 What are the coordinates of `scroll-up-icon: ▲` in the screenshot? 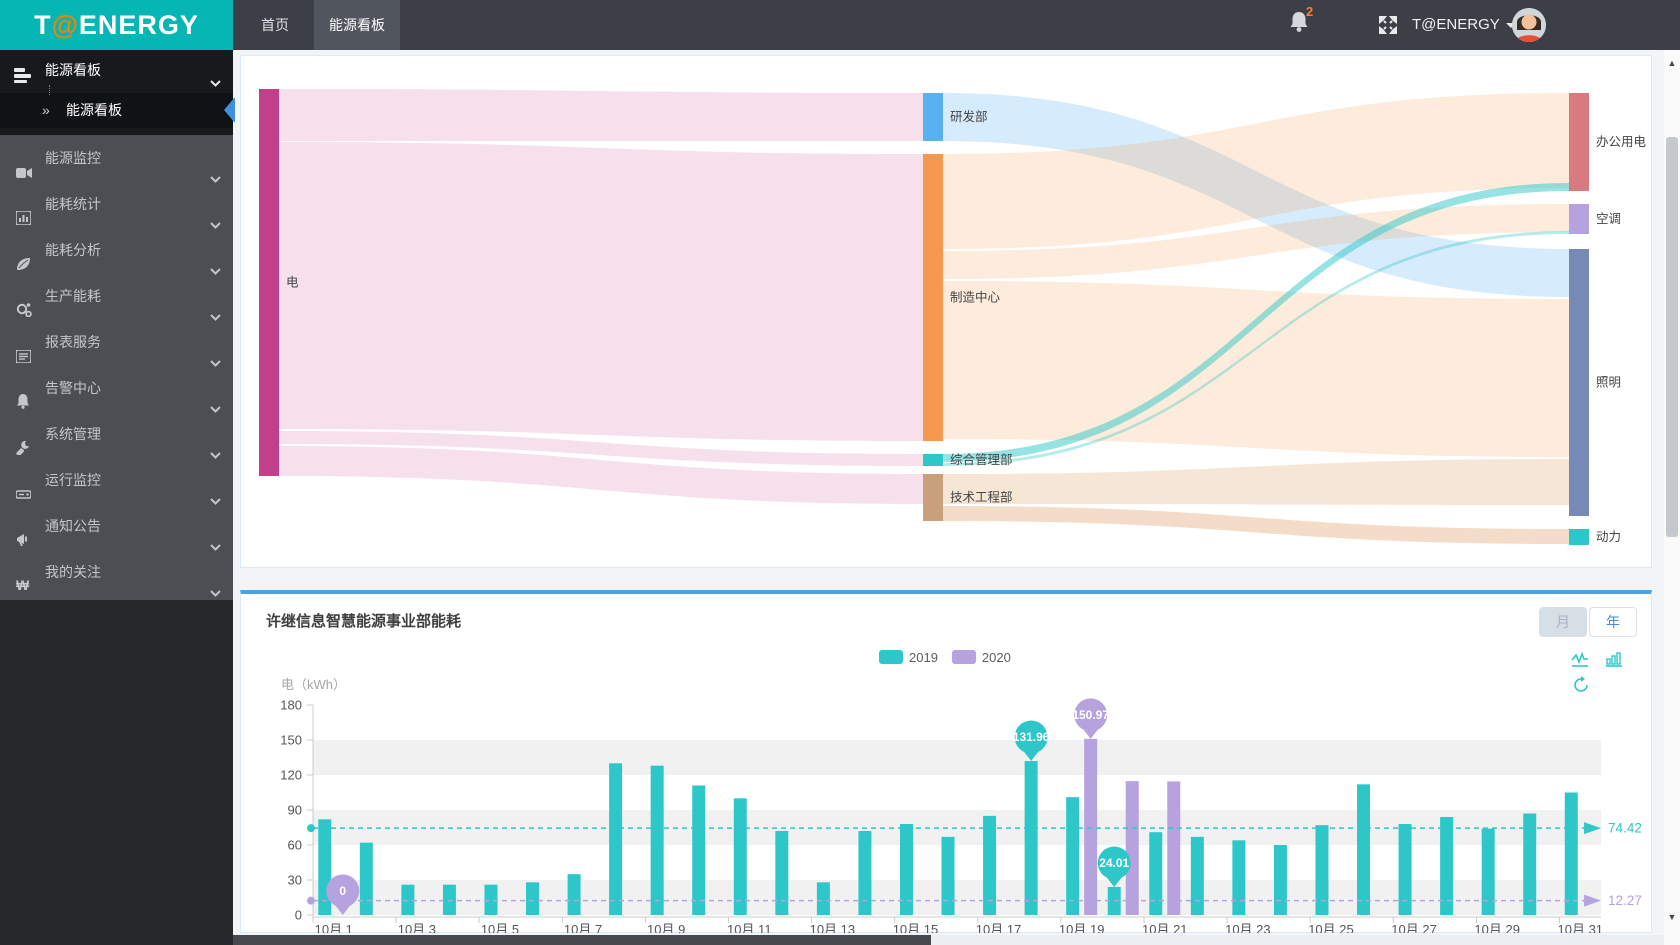 It's located at (1672, 63).